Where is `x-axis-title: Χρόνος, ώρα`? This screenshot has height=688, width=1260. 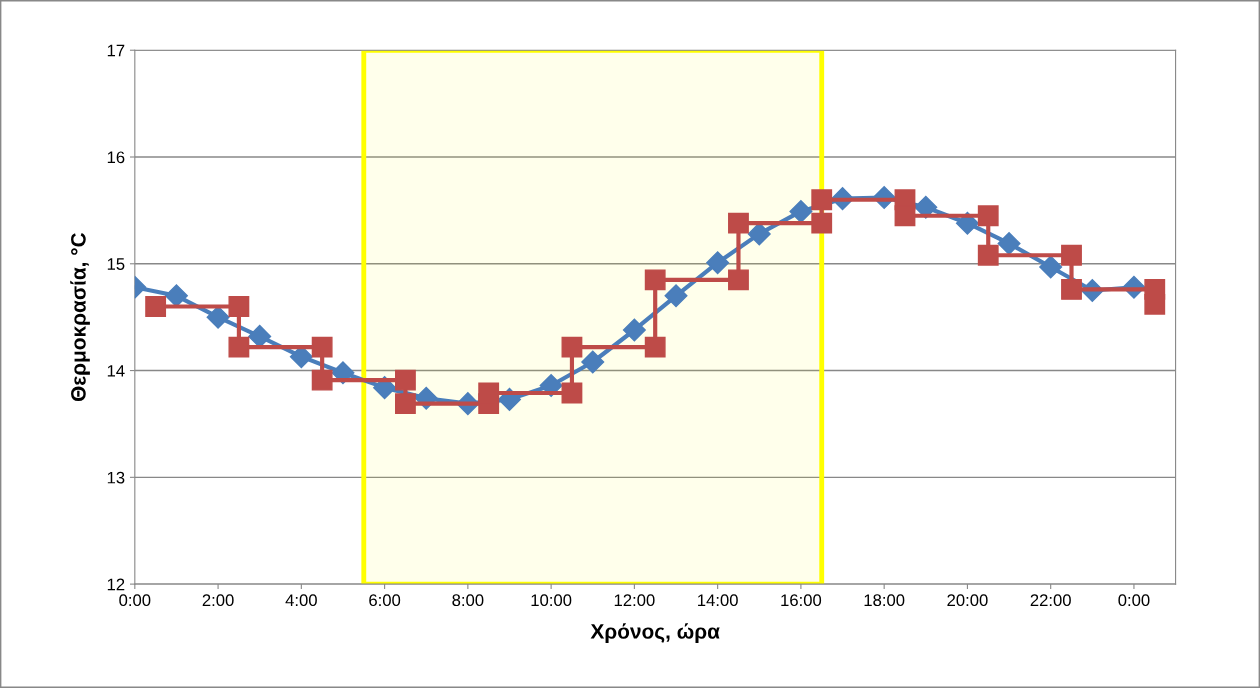
x-axis-title: Χρόνος, ώρα is located at coordinates (655, 633).